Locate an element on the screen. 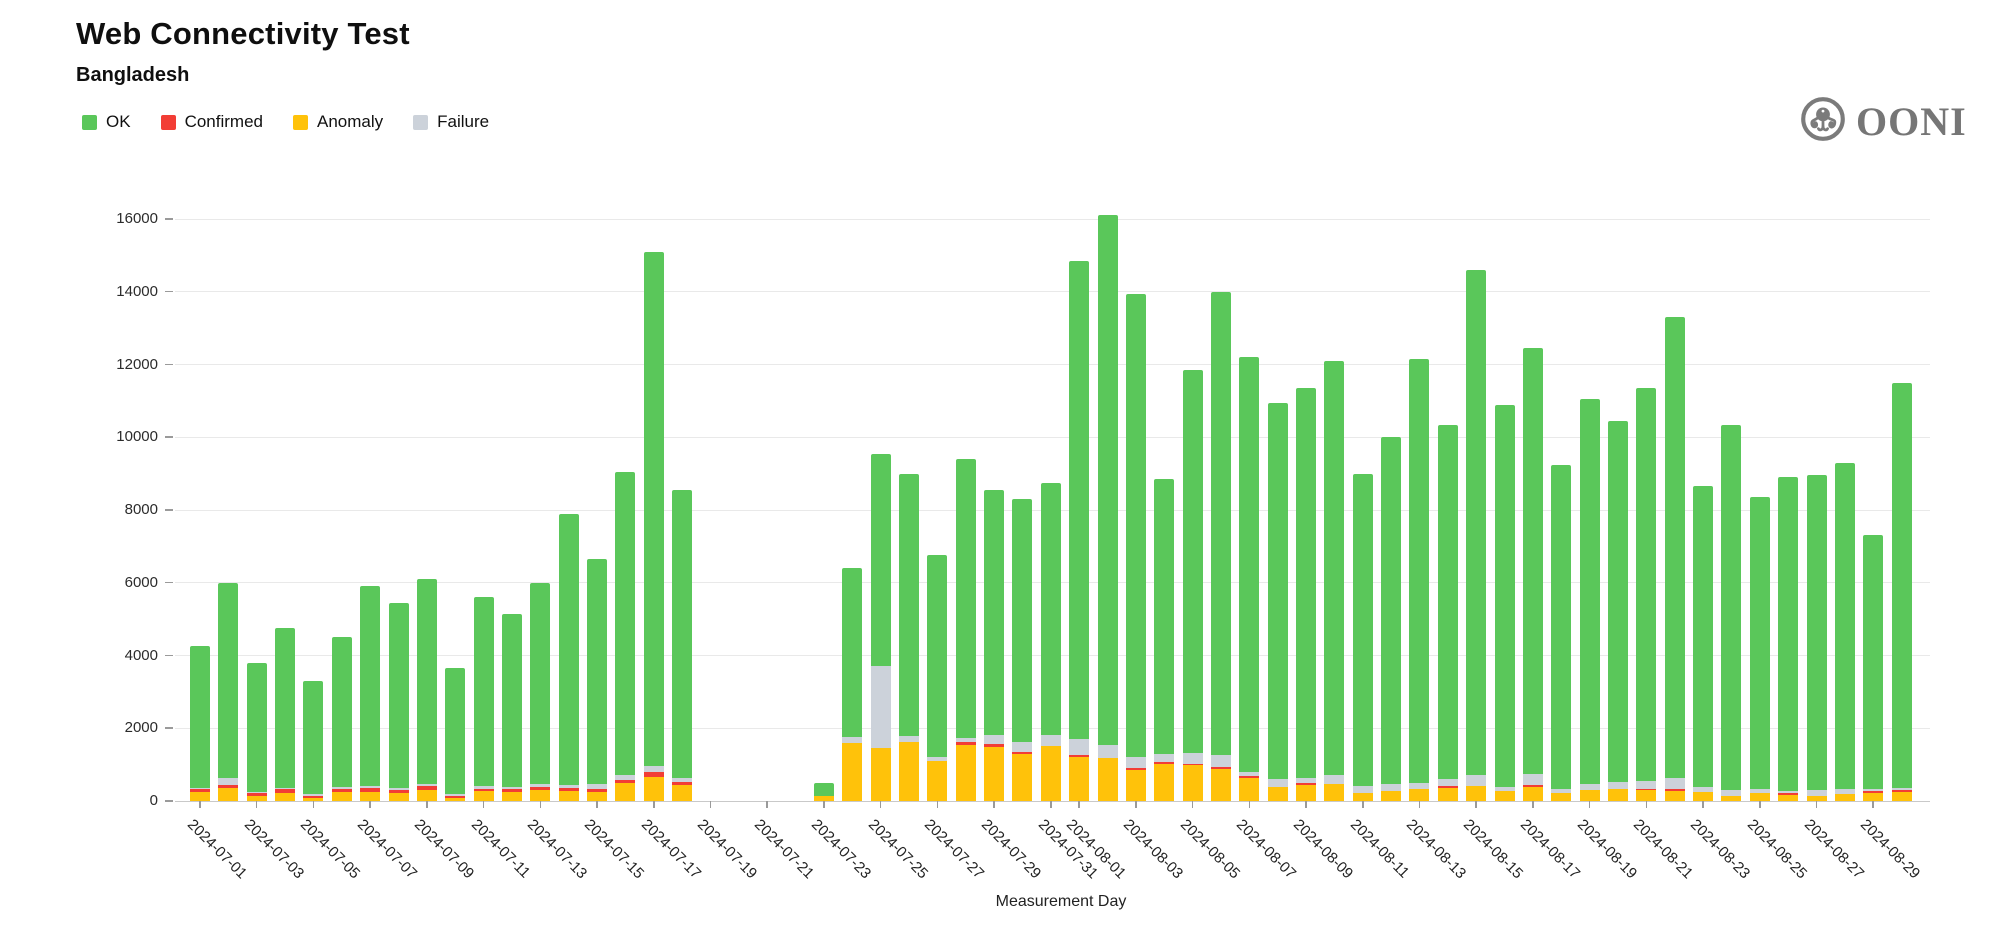 This screenshot has width=1999, height=944. x-tick-label: 2024-08-11 is located at coordinates (1379, 849).